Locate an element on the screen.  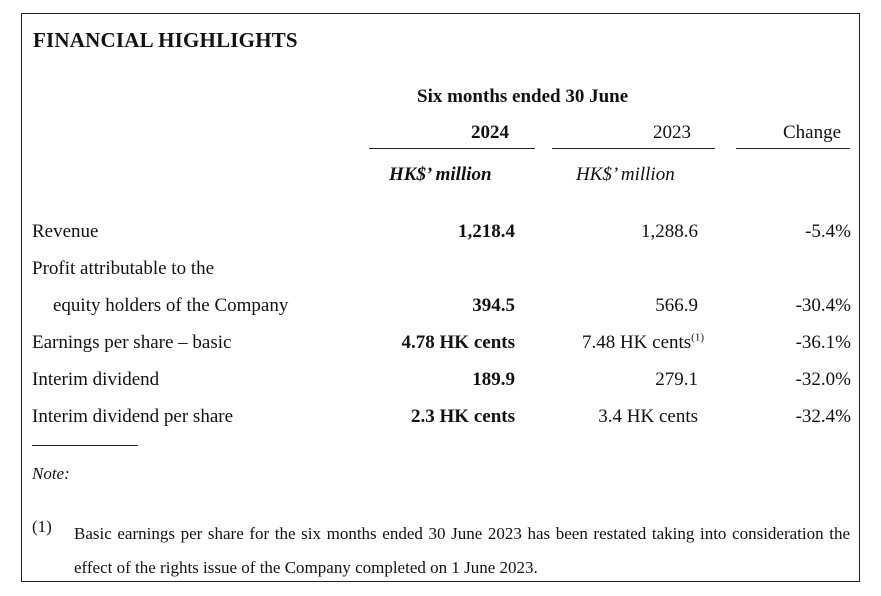
row-label: Interim dividend per share is located at coordinates (133, 416).